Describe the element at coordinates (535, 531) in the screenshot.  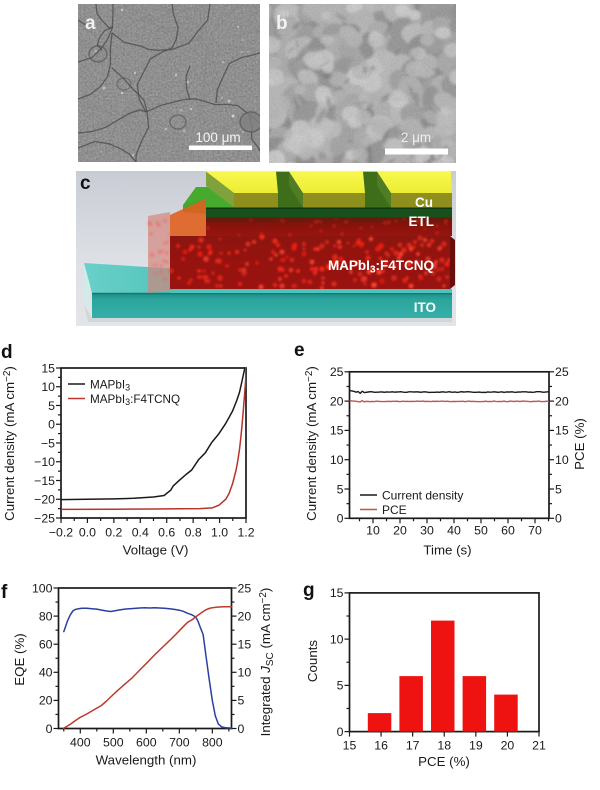
I see `svg-text: 70` at that location.